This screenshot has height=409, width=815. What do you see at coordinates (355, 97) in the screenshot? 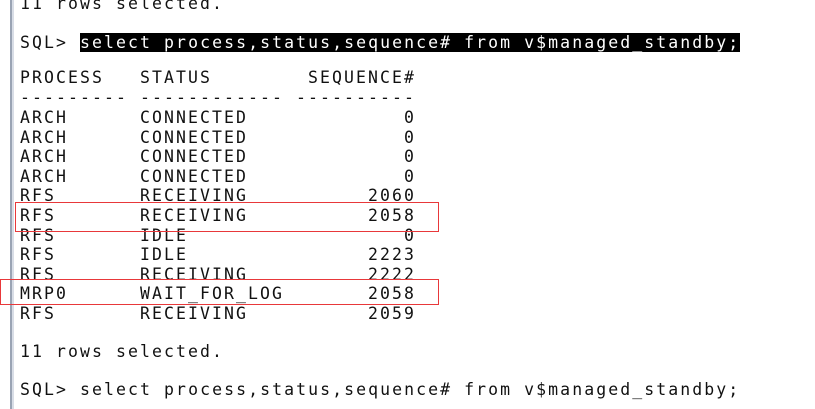
I see `sequence-cell: ----------` at bounding box center [355, 97].